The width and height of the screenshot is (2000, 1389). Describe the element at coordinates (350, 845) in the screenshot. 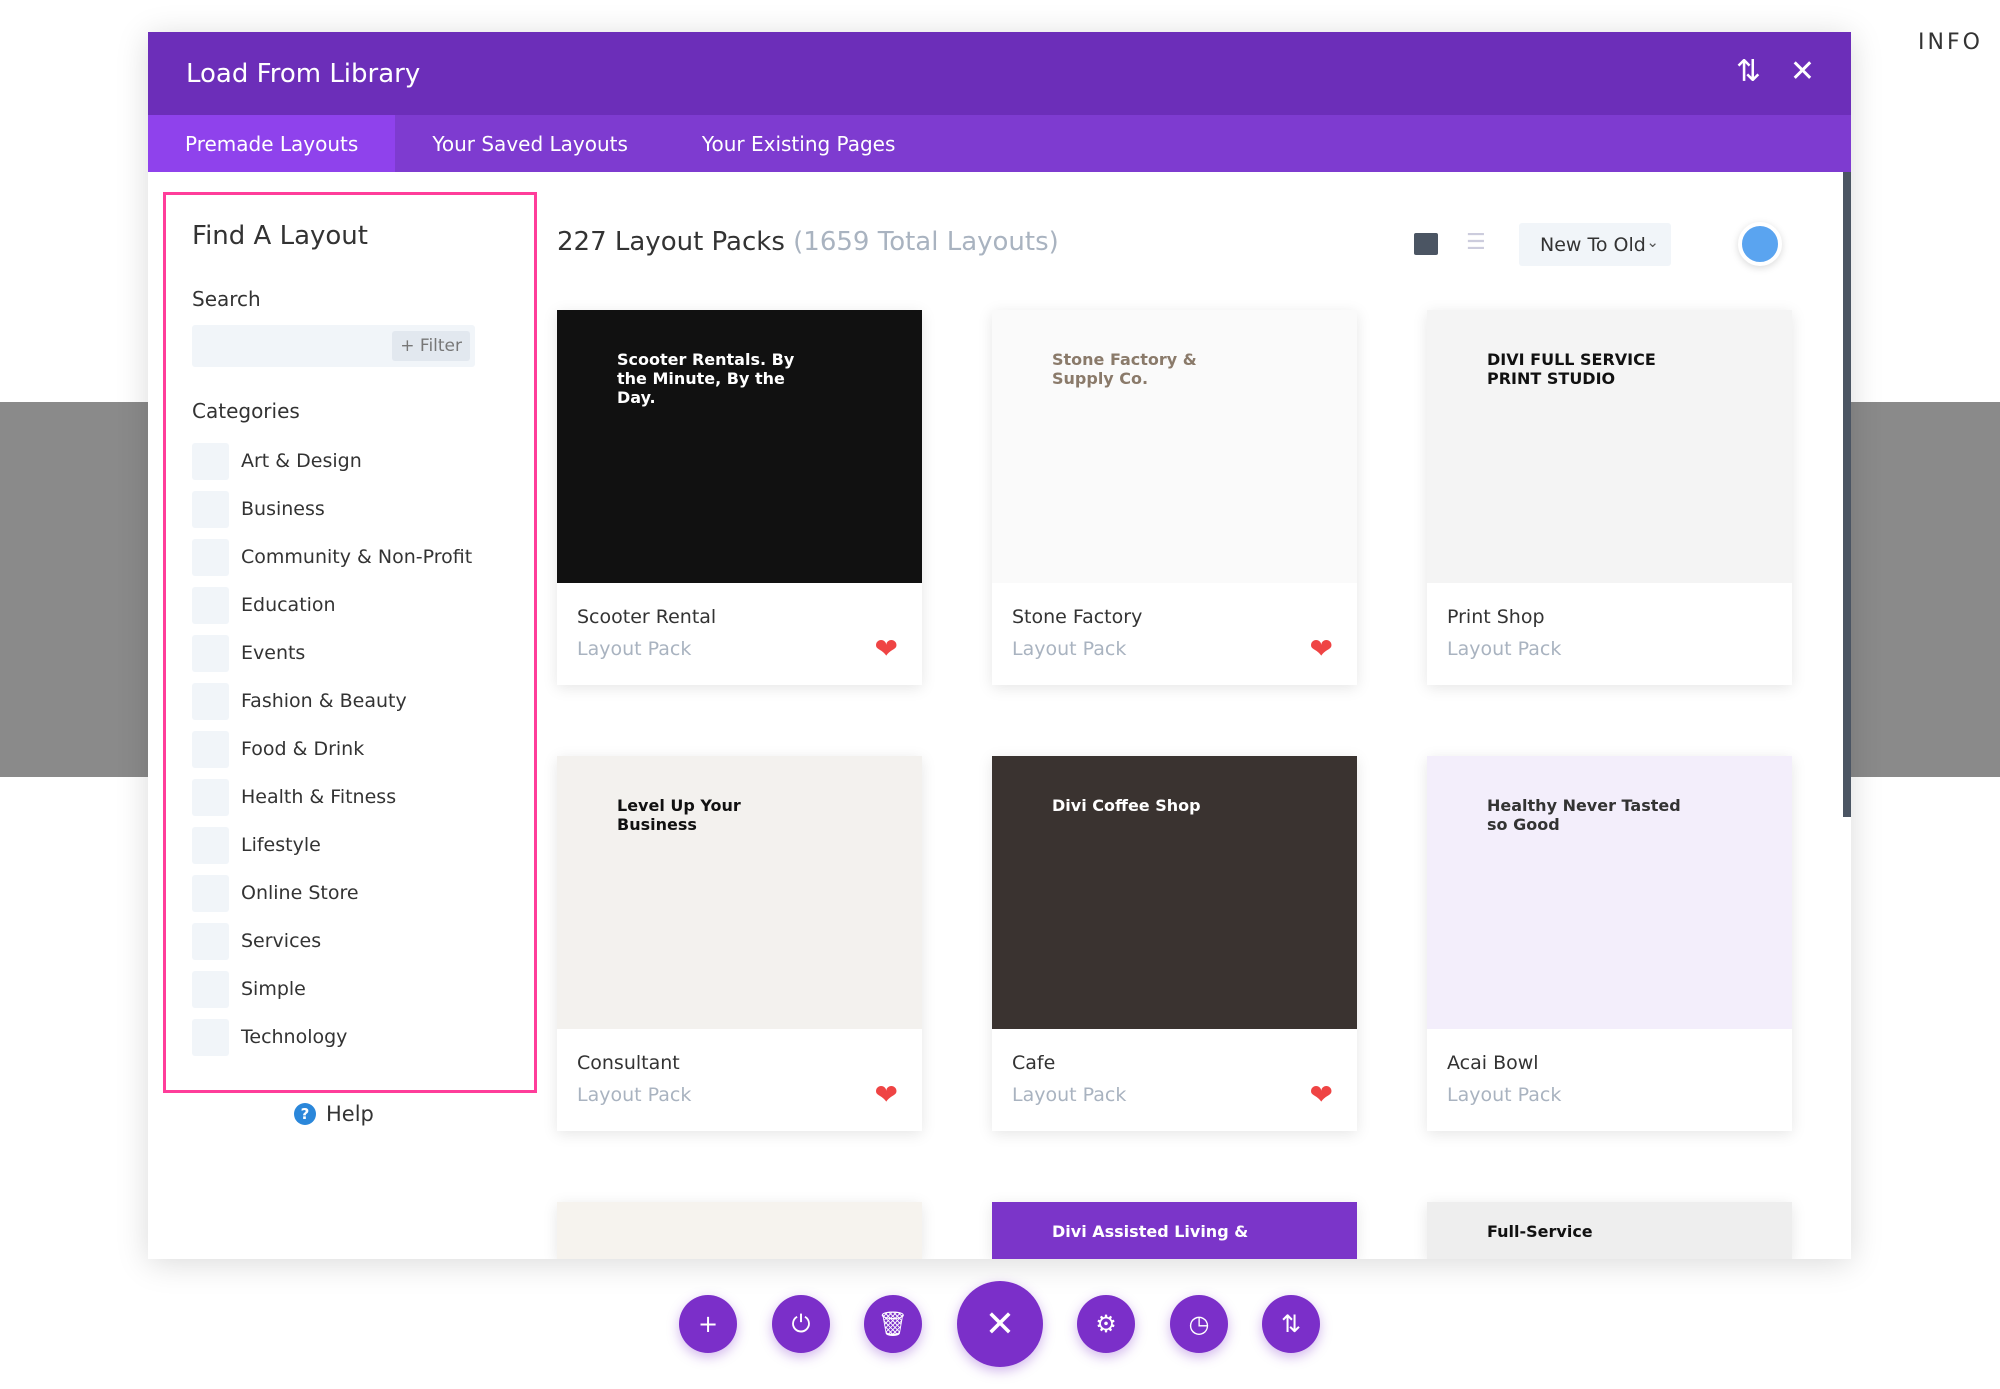

I see `category-item: Lifestyle` at that location.